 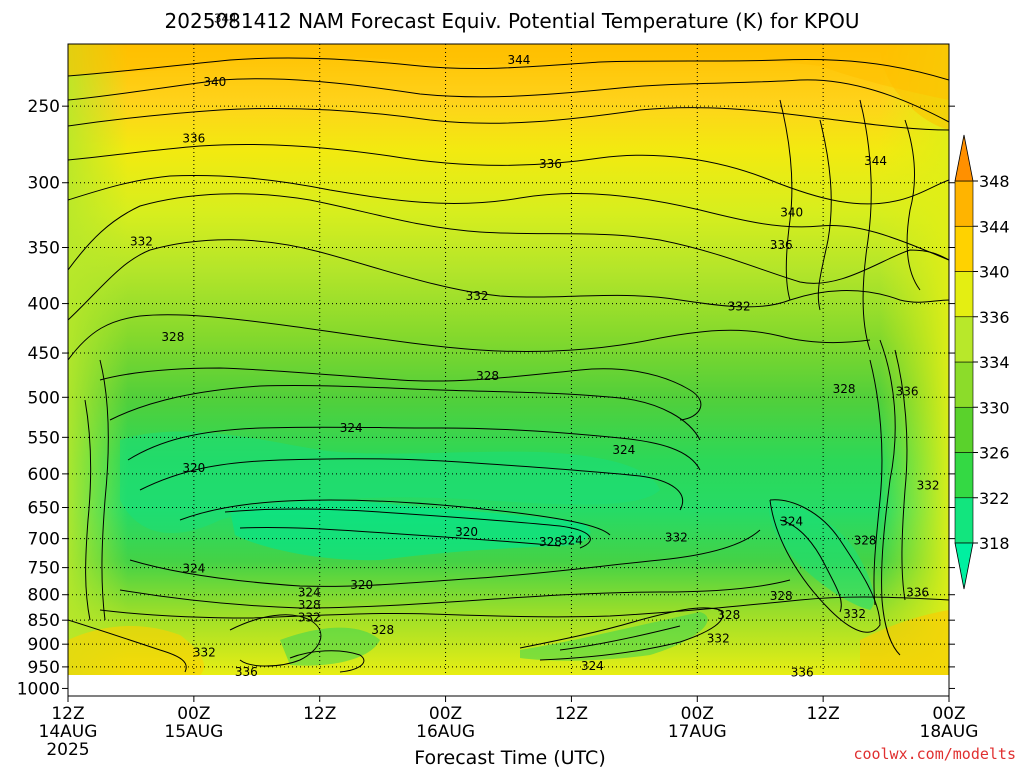 What do you see at coordinates (948, 714) in the screenshot?
I see `x-tick-label-7: 00Z` at bounding box center [948, 714].